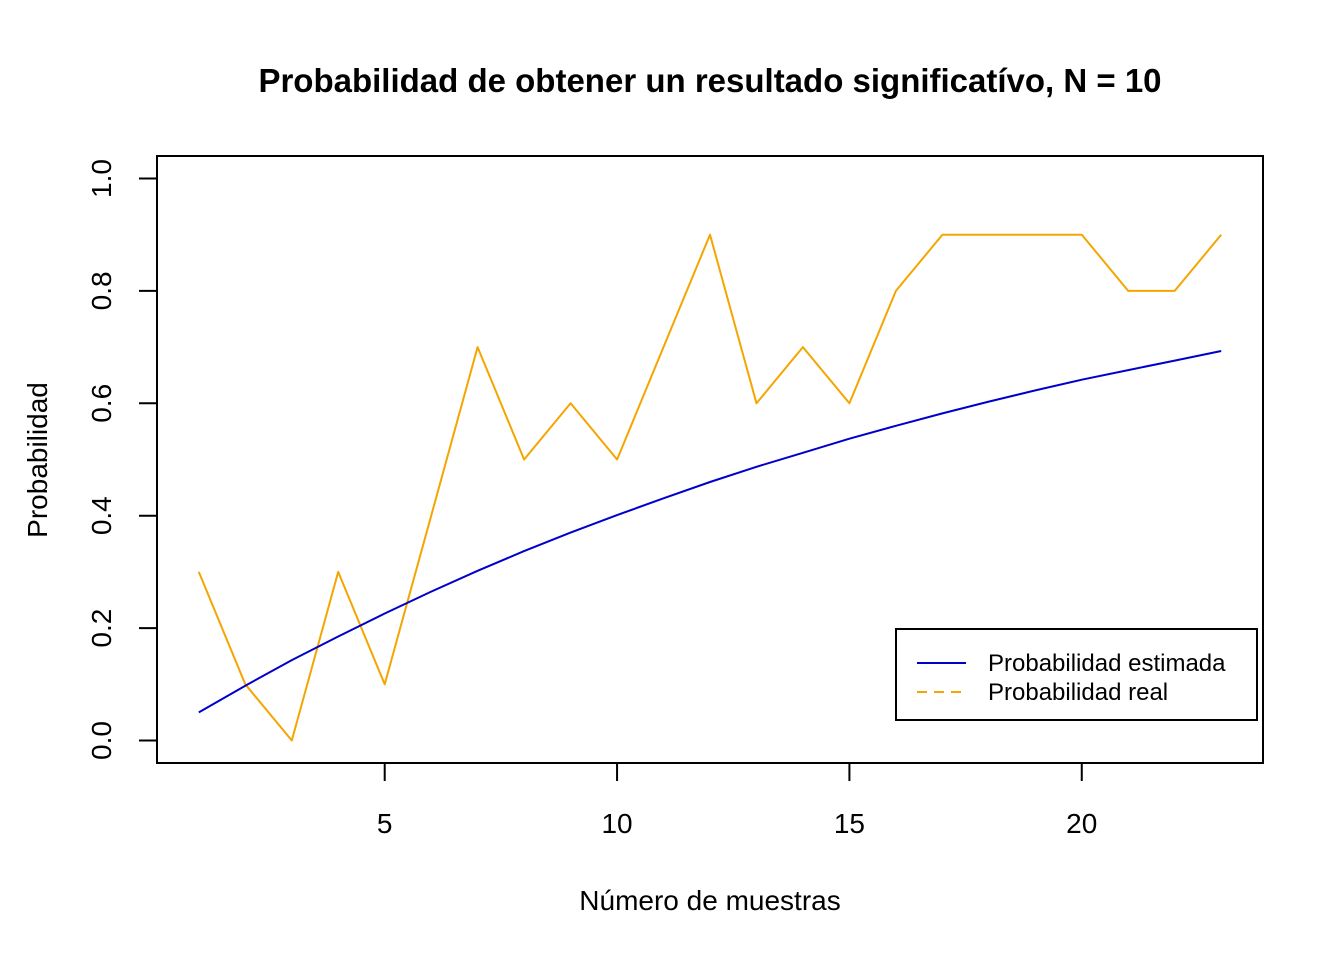 The image size is (1344, 960). I want to click on y-axis-label: Probabilidad, so click(37, 460).